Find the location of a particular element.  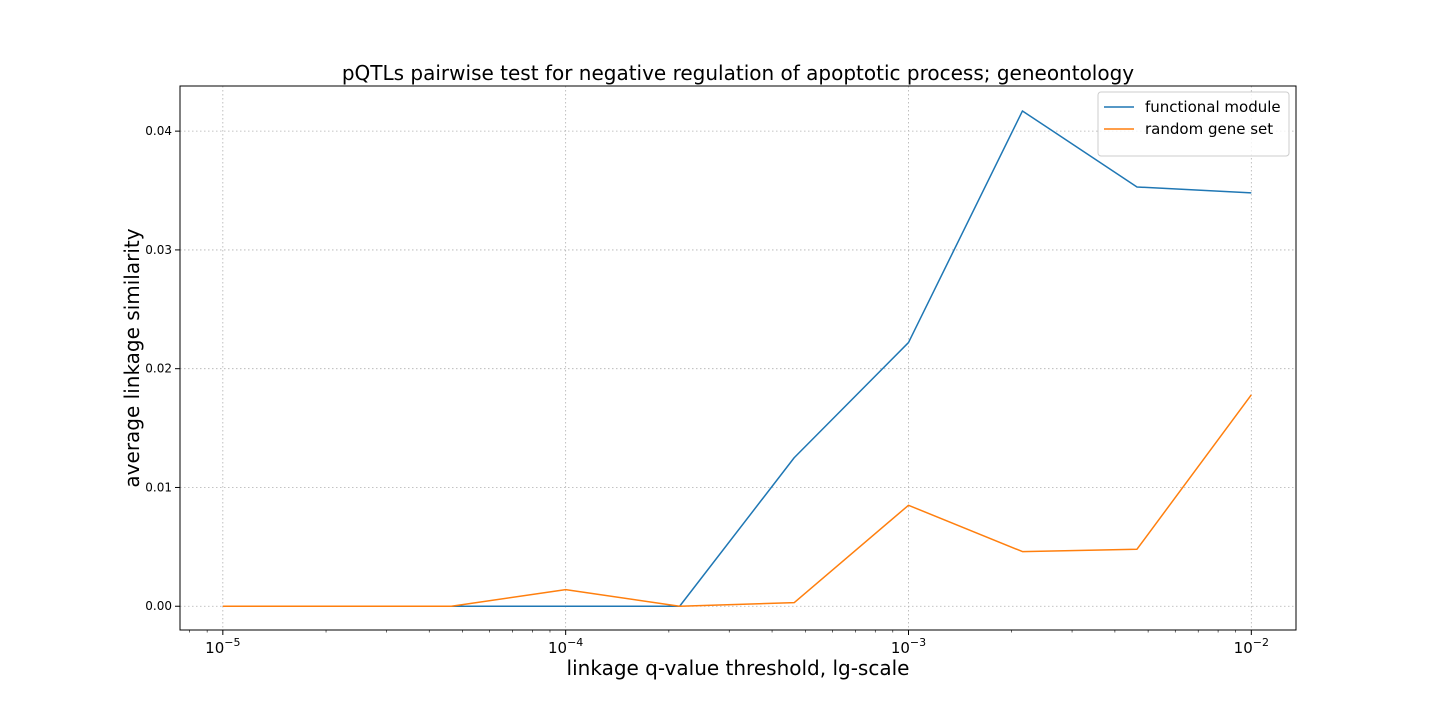

legend: functional module random gene set is located at coordinates (1193, 124).